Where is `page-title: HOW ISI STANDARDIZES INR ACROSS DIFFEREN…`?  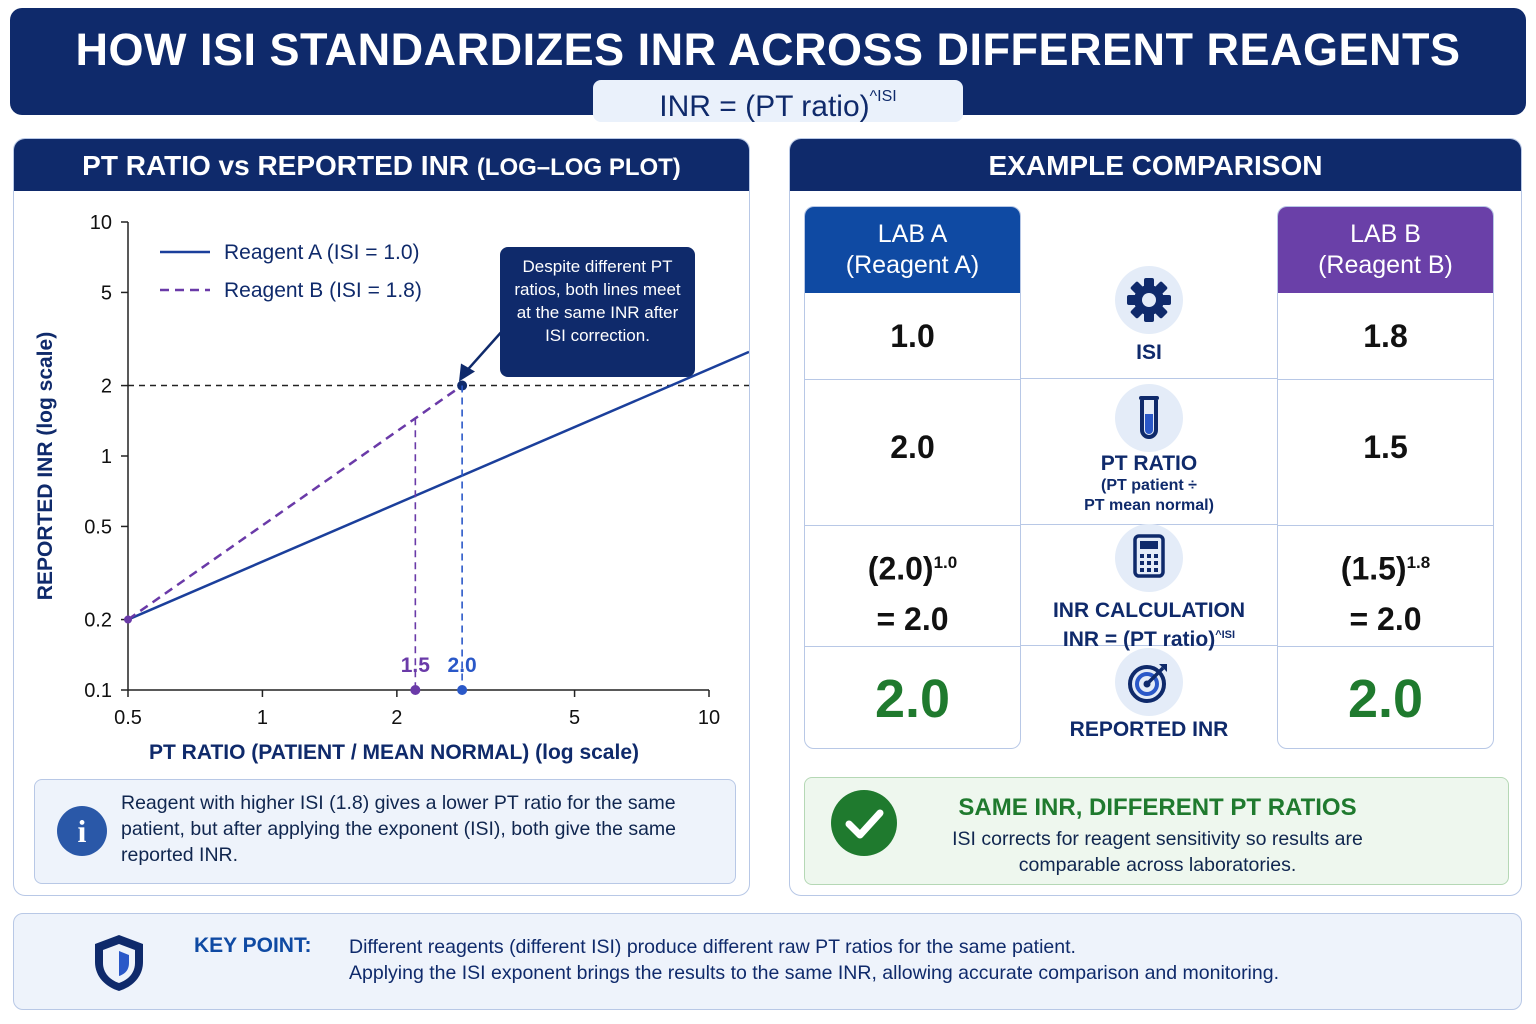
page-title: HOW ISI STANDARDIZES INR ACROSS DIFFEREN… is located at coordinates (768, 49).